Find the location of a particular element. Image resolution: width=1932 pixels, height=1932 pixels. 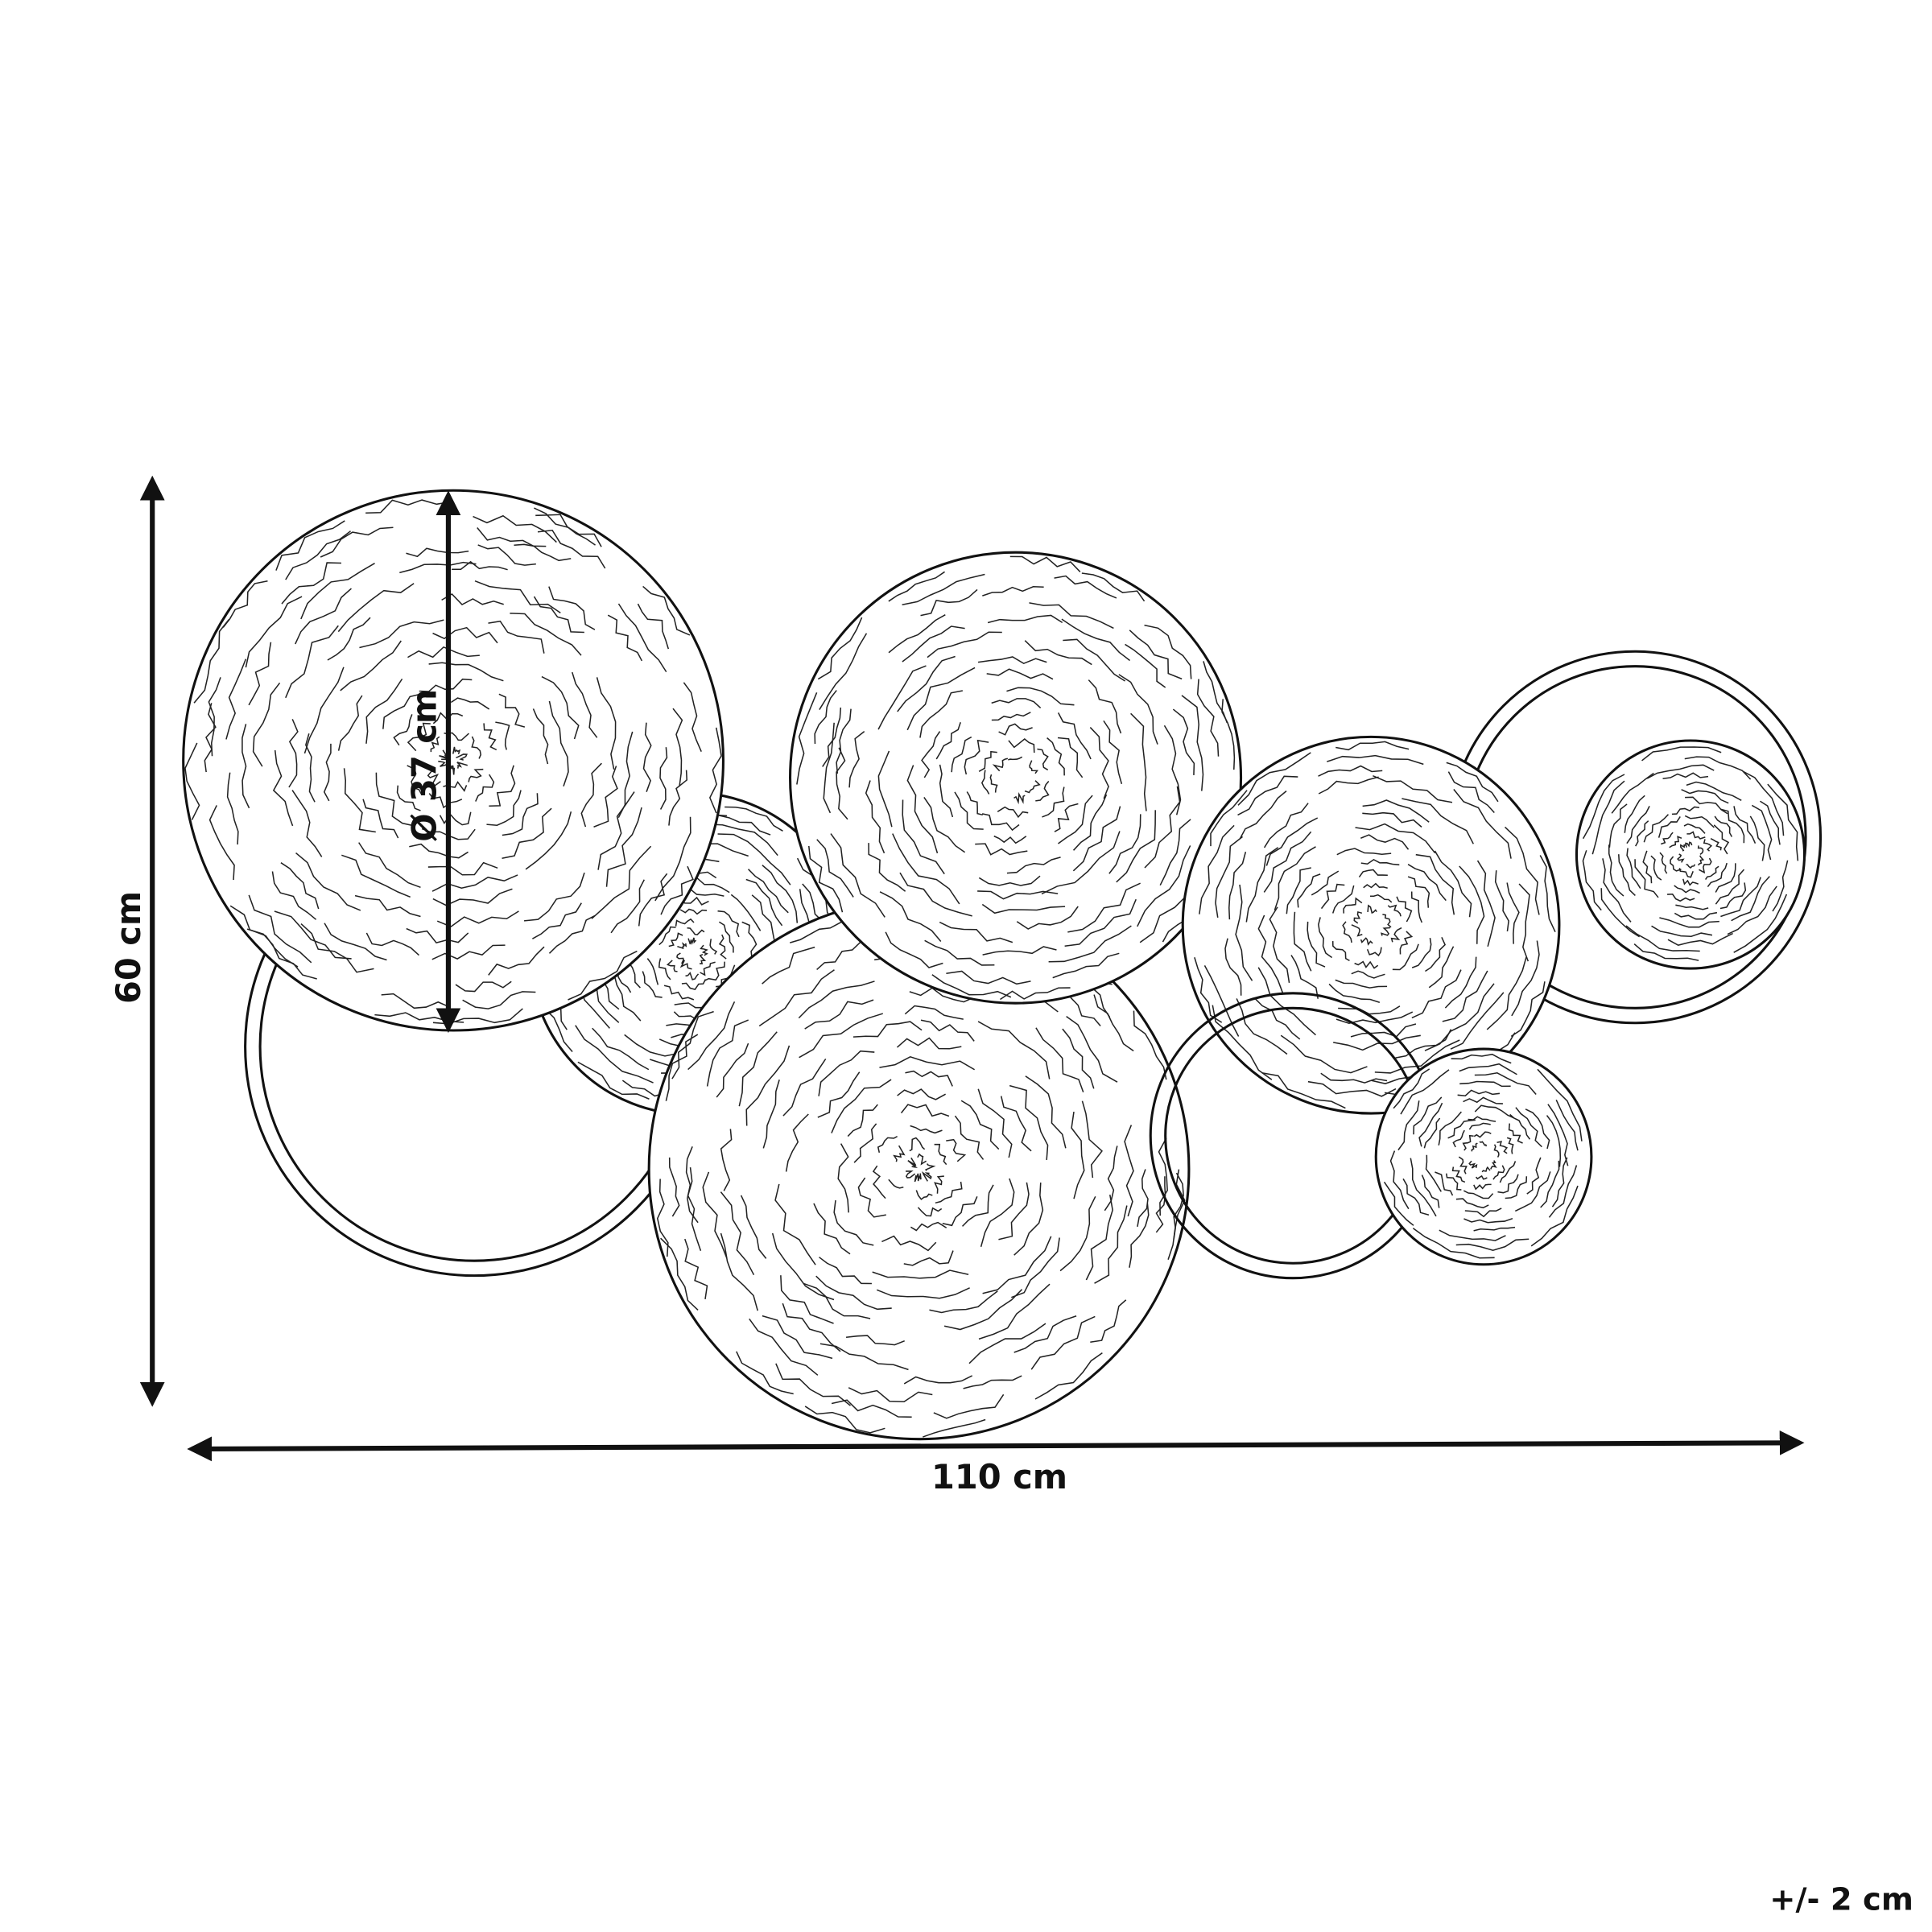

height-label: 60 cm is located at coordinates (128, 947).